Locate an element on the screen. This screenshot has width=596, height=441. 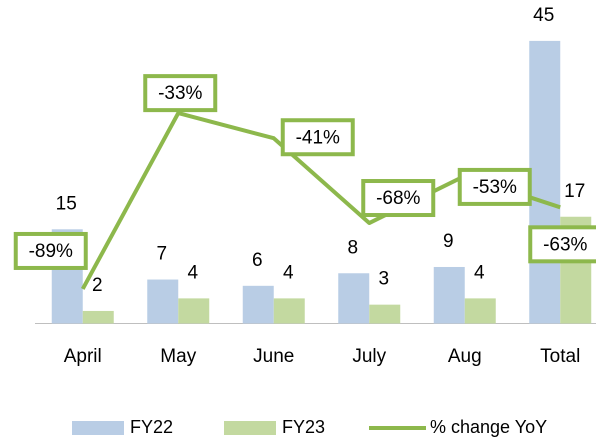
line-label: -53% is located at coordinates (495, 187).